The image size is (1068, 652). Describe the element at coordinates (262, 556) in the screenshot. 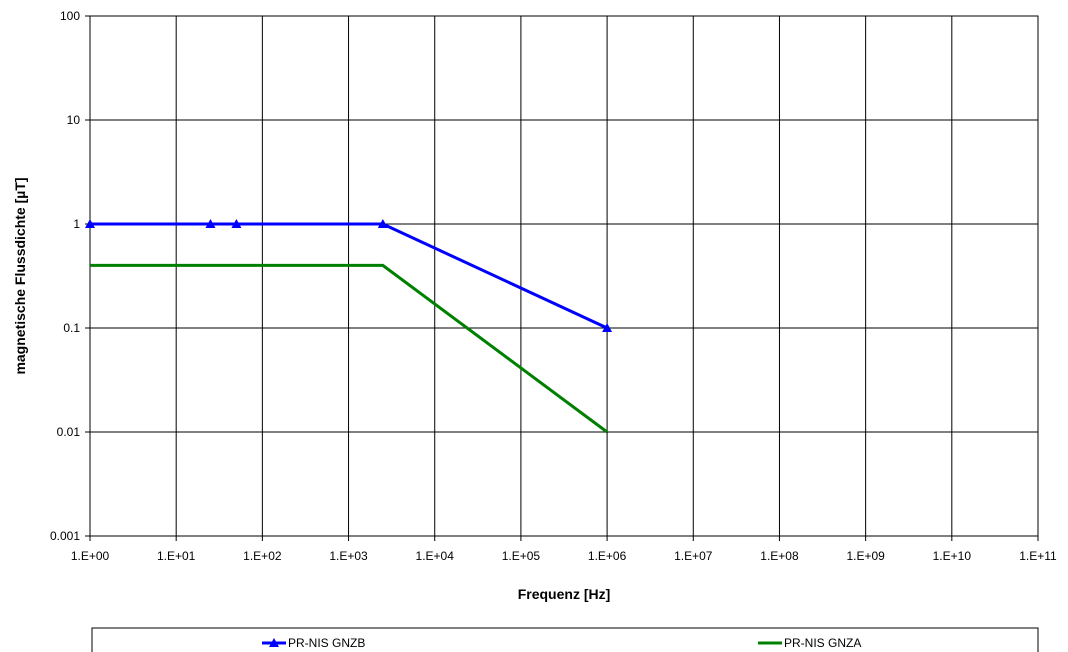

I see `x-tick-label: 1.E+02` at that location.